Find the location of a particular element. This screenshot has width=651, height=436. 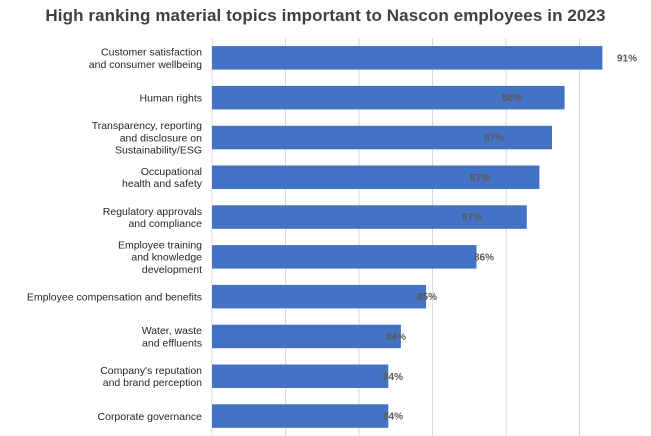

category-label: Human rights is located at coordinates (171, 99).